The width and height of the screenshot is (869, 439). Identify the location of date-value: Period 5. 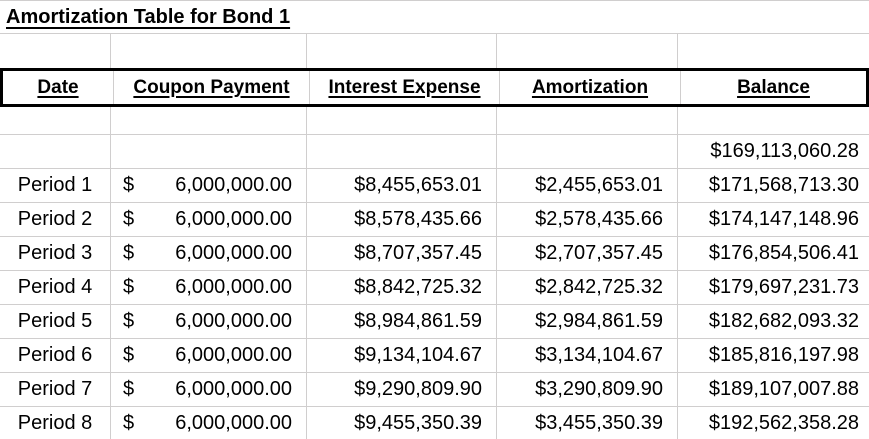
(55, 321).